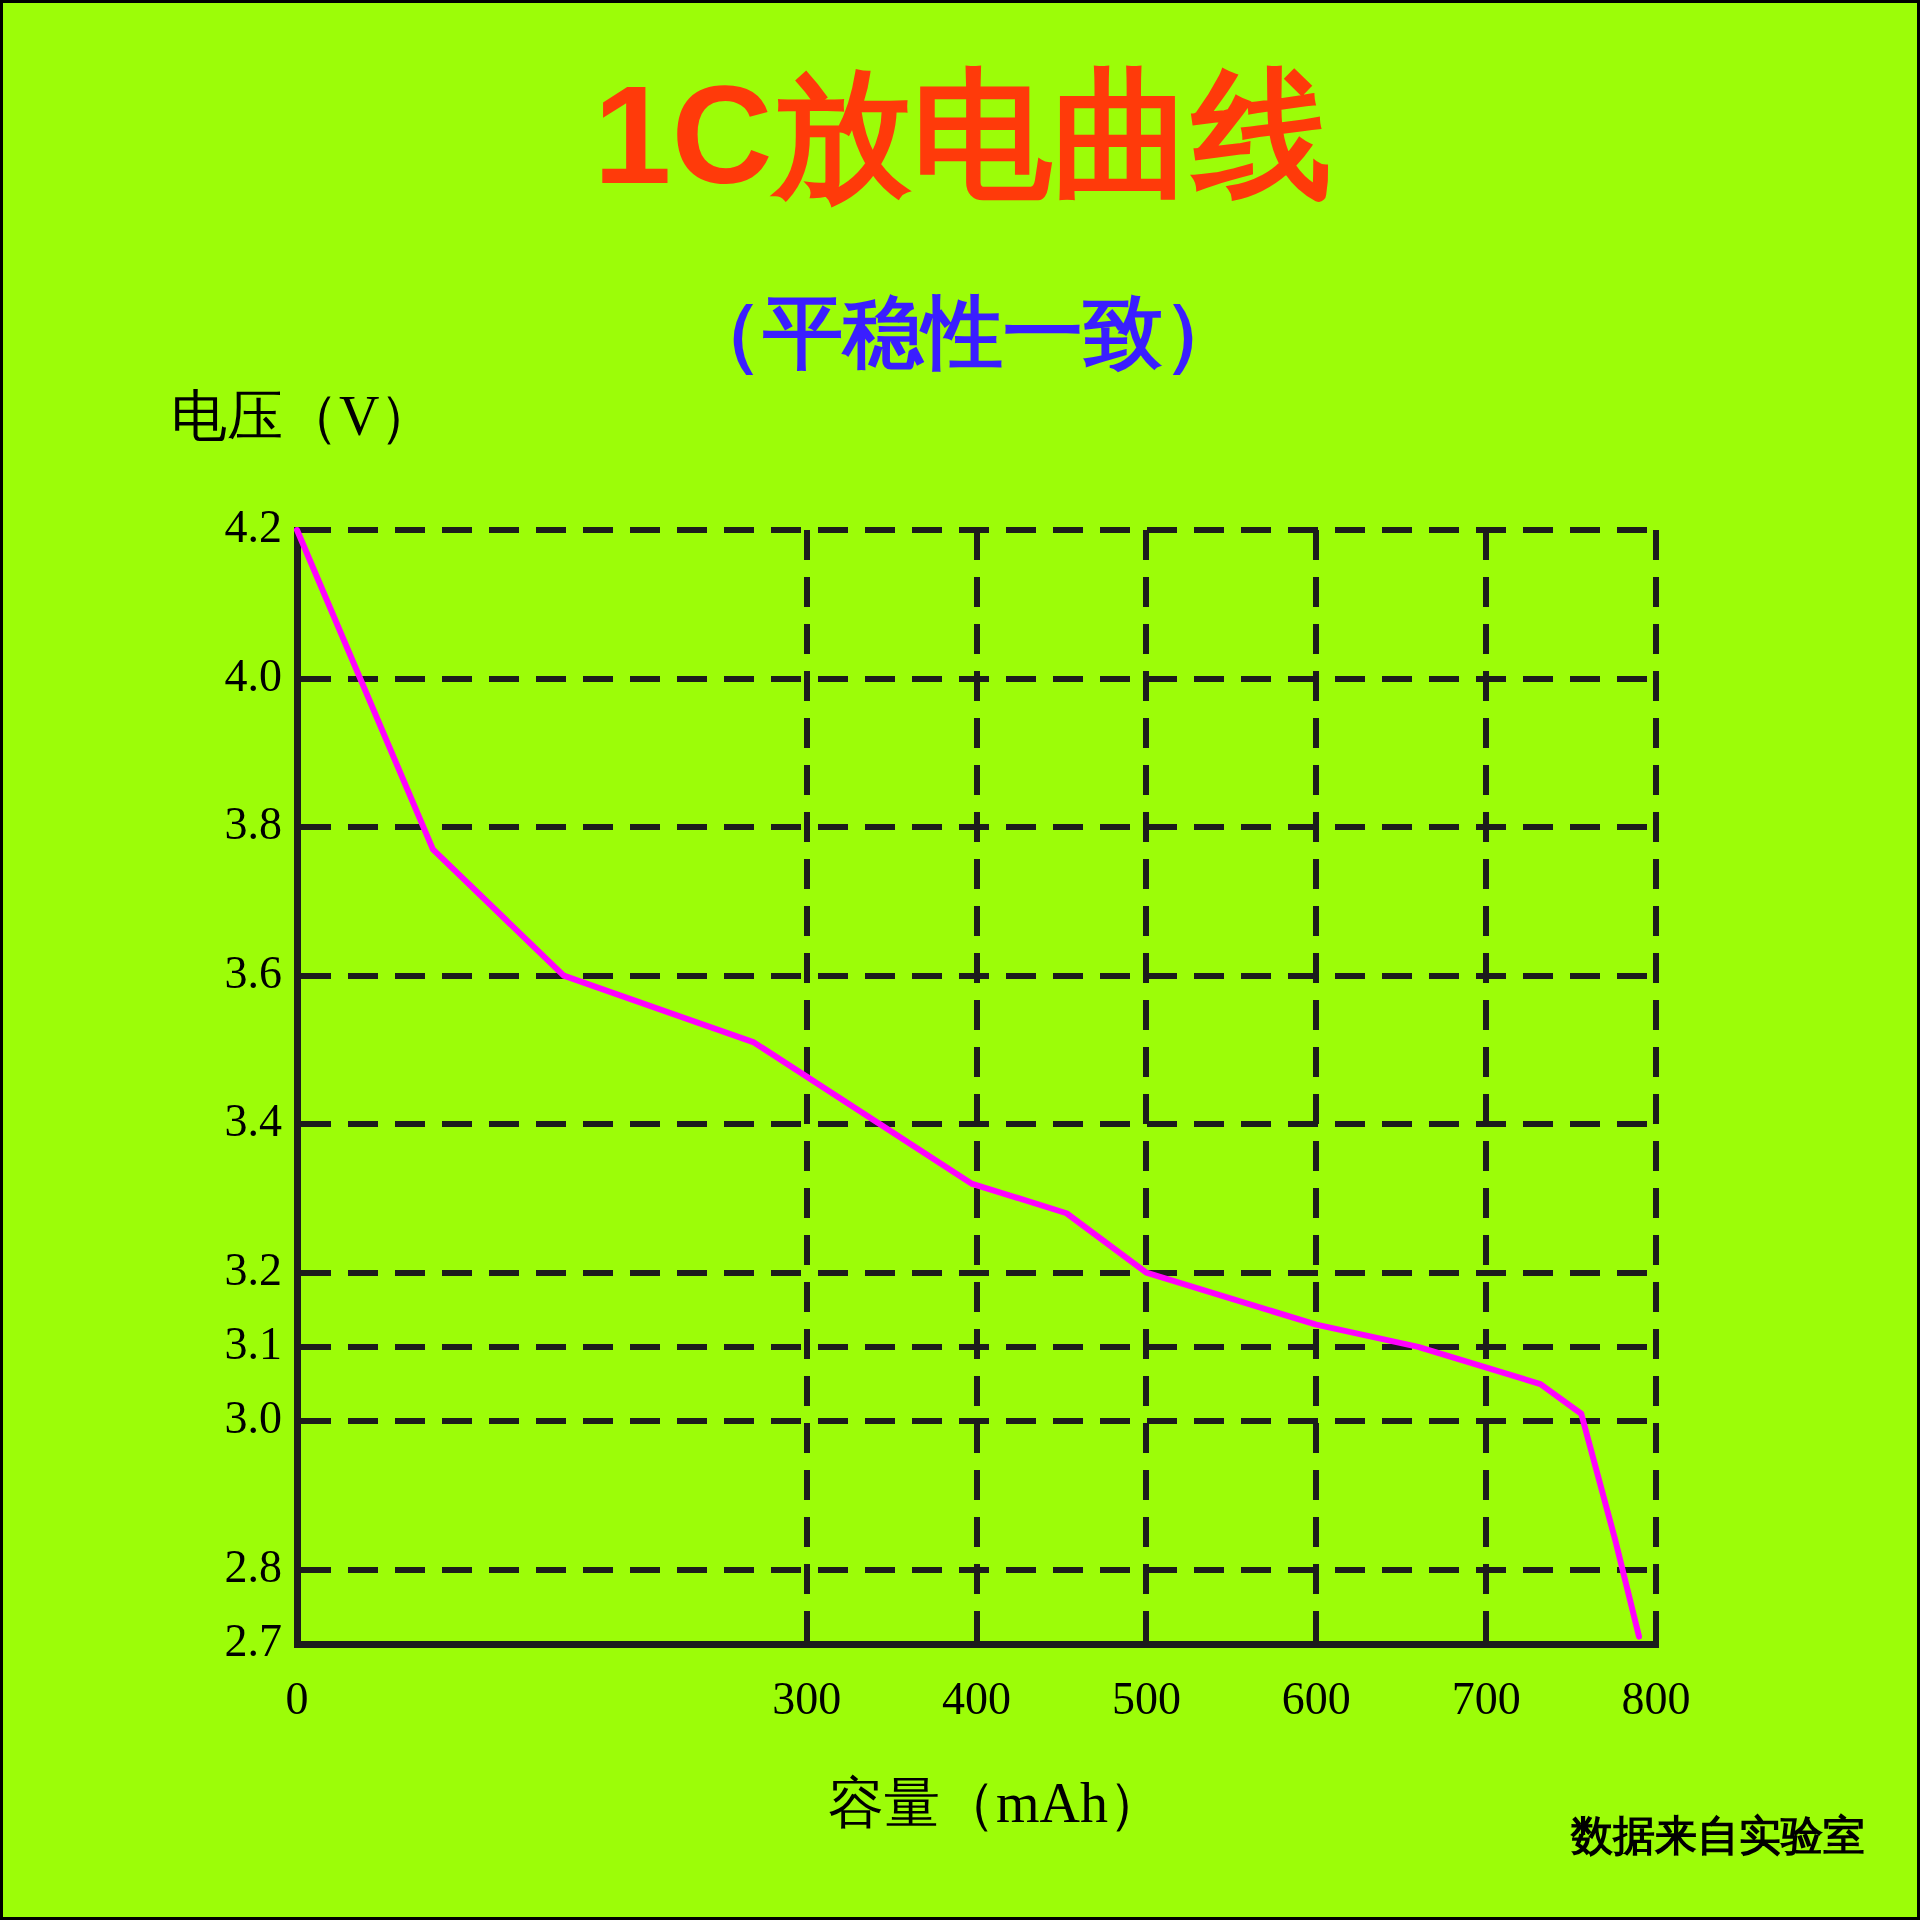 The width and height of the screenshot is (1920, 1920). I want to click on y-tick-label: 3.8, so click(253, 824).